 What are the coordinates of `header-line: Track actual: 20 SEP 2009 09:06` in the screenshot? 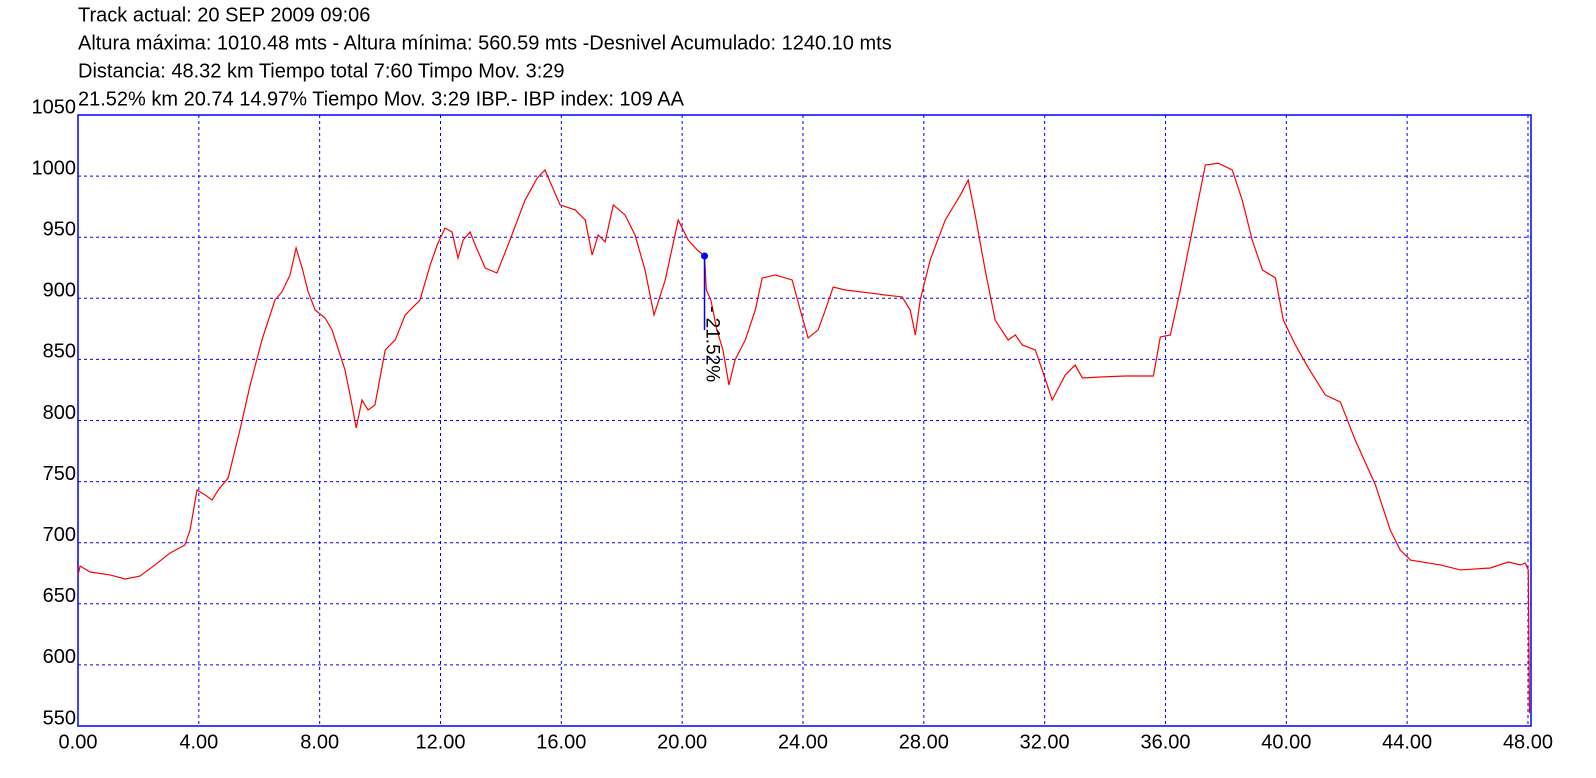 It's located at (224, 15).